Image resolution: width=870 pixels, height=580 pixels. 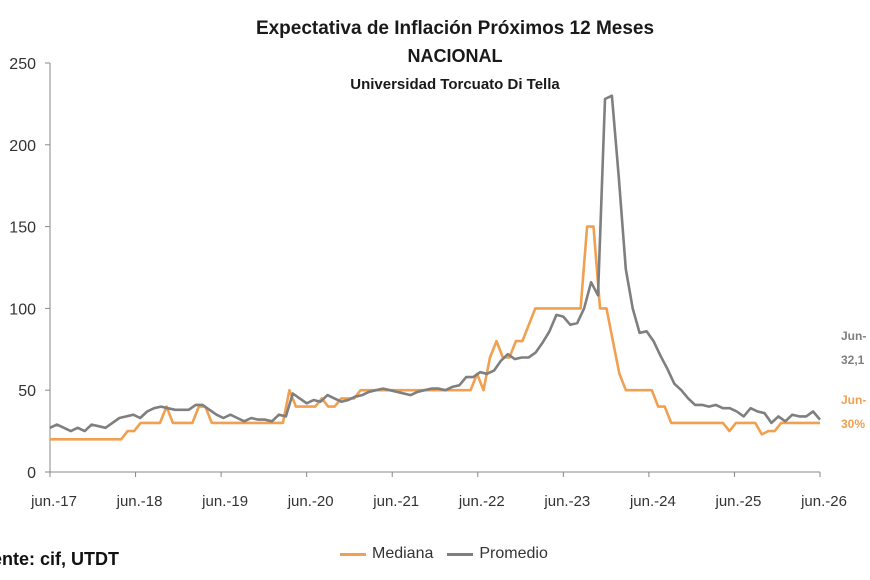 I want to click on legend-item-promedio: Promedio, so click(x=497, y=554).